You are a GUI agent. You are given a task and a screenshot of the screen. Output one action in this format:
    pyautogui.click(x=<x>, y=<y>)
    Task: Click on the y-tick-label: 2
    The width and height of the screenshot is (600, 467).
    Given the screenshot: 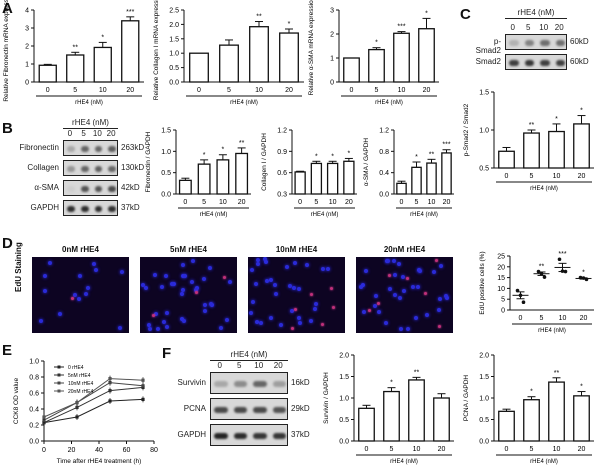 What is the action you would take?
    pyautogui.click(x=332, y=35)
    